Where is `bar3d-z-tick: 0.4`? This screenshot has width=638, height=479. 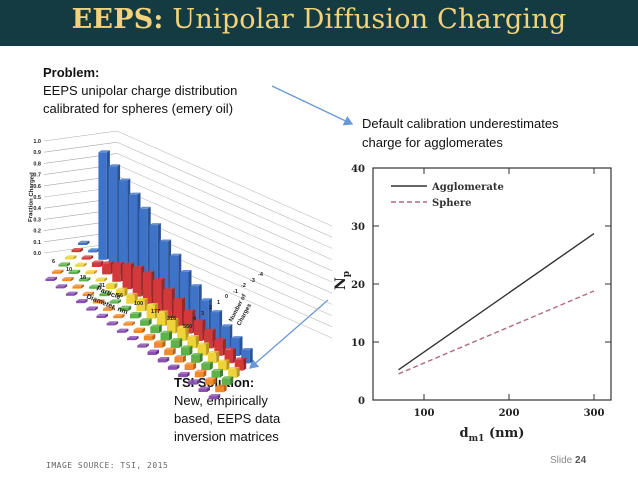
bar3d-z-tick: 0.4 is located at coordinates (37, 209).